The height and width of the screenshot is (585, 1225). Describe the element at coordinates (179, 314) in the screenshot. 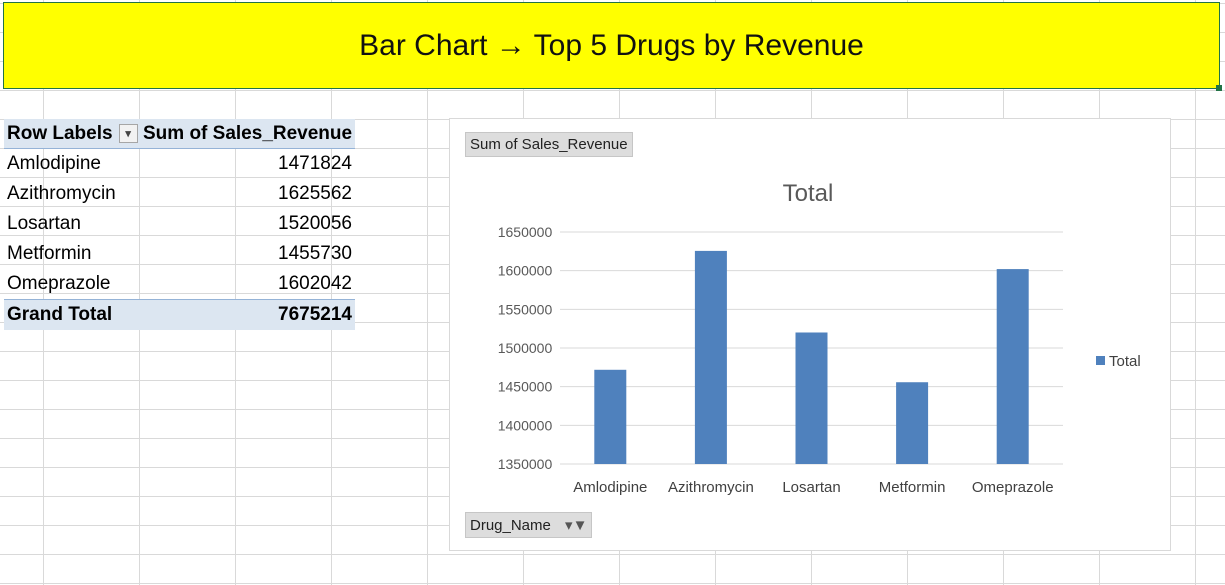

I see `pivot-grand-total-row: Grand Total 7675214` at that location.